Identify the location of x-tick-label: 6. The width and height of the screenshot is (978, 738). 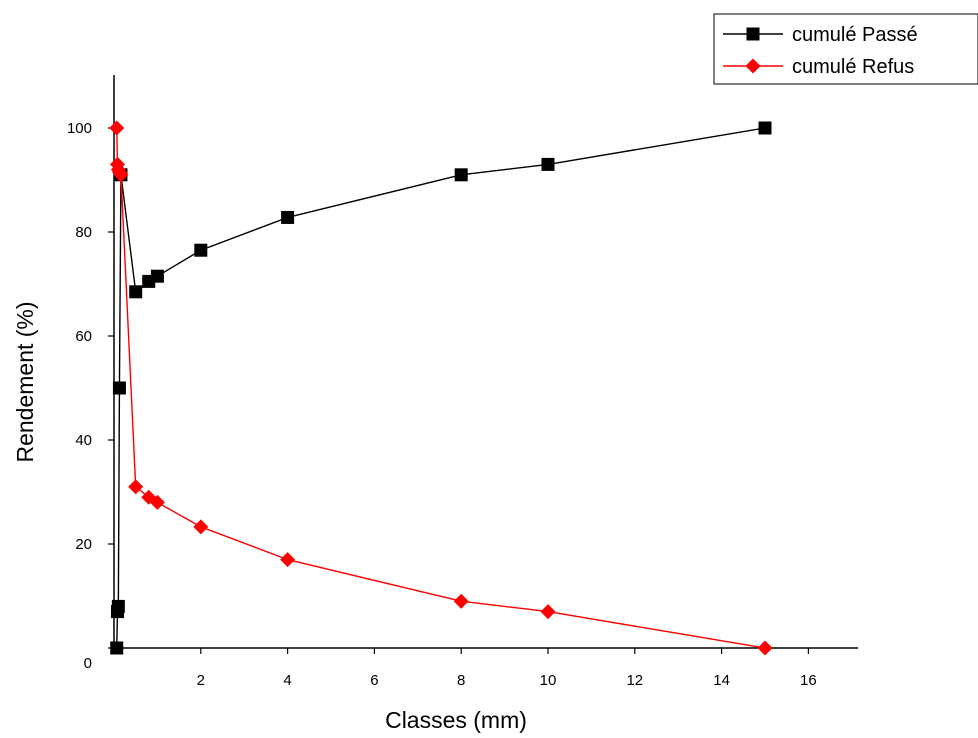
(374, 680).